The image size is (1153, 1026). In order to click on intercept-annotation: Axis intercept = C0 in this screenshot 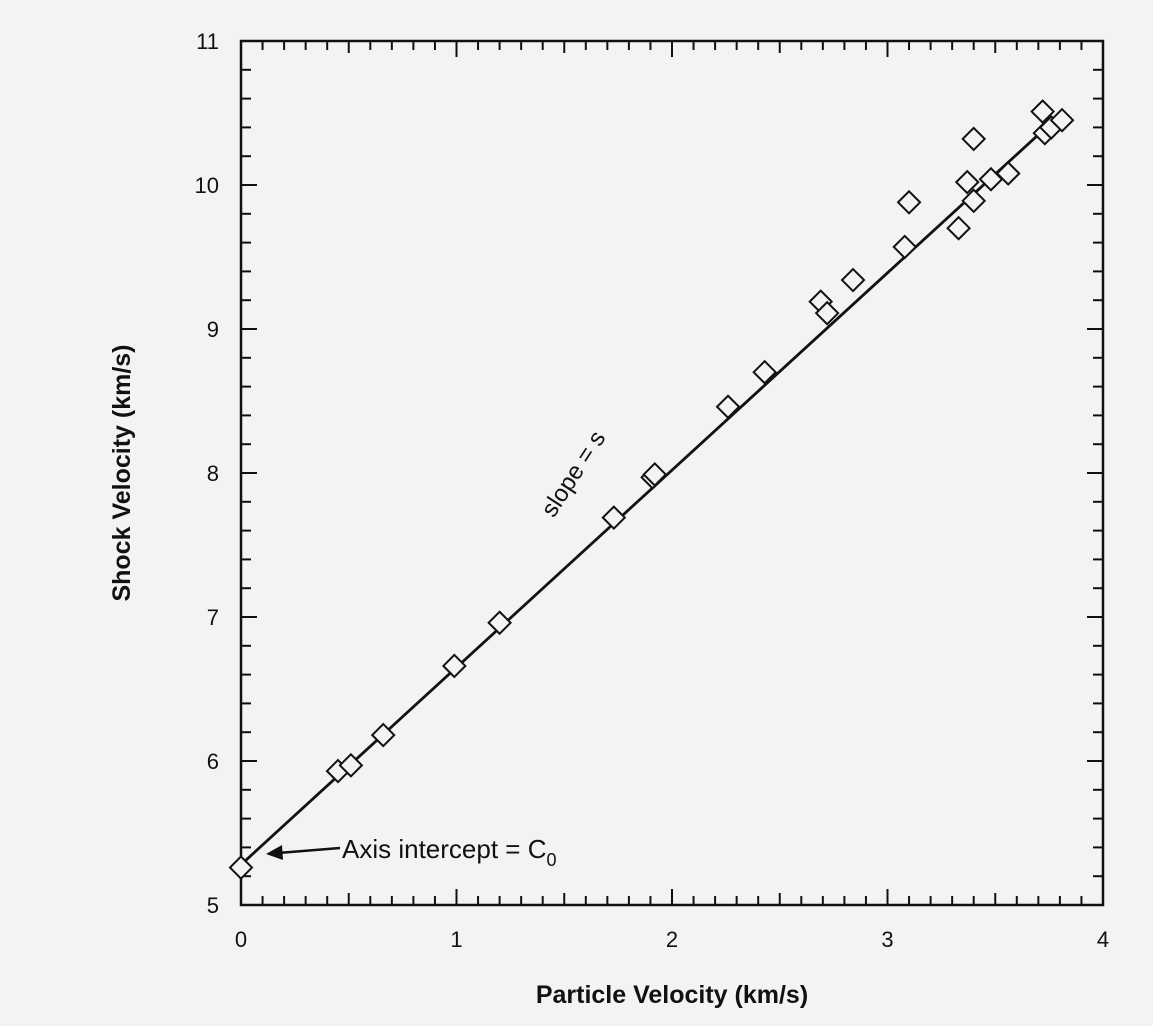, I will do `click(411, 852)`.